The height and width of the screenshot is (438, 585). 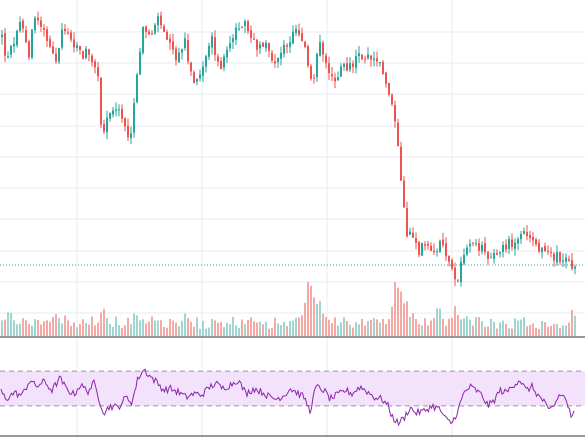 I want to click on rsi-band, so click(x=292, y=388).